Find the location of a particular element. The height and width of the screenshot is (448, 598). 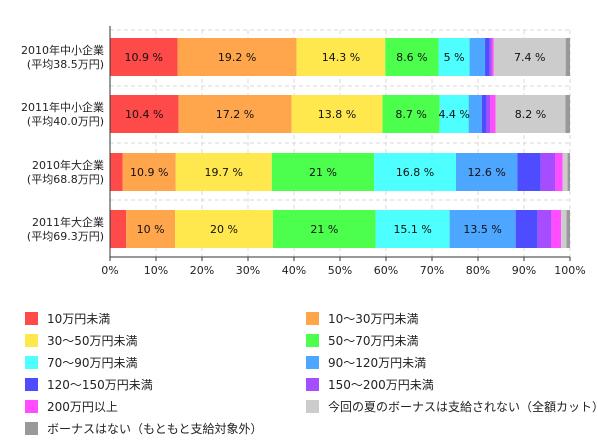

data-label: 10 % is located at coordinates (151, 229).